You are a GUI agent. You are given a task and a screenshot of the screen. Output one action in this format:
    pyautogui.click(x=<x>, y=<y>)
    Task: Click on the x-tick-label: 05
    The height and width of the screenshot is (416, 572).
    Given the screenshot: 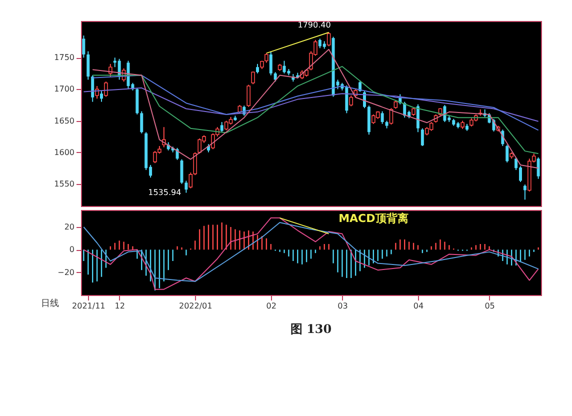 What is the action you would take?
    pyautogui.click(x=489, y=306)
    